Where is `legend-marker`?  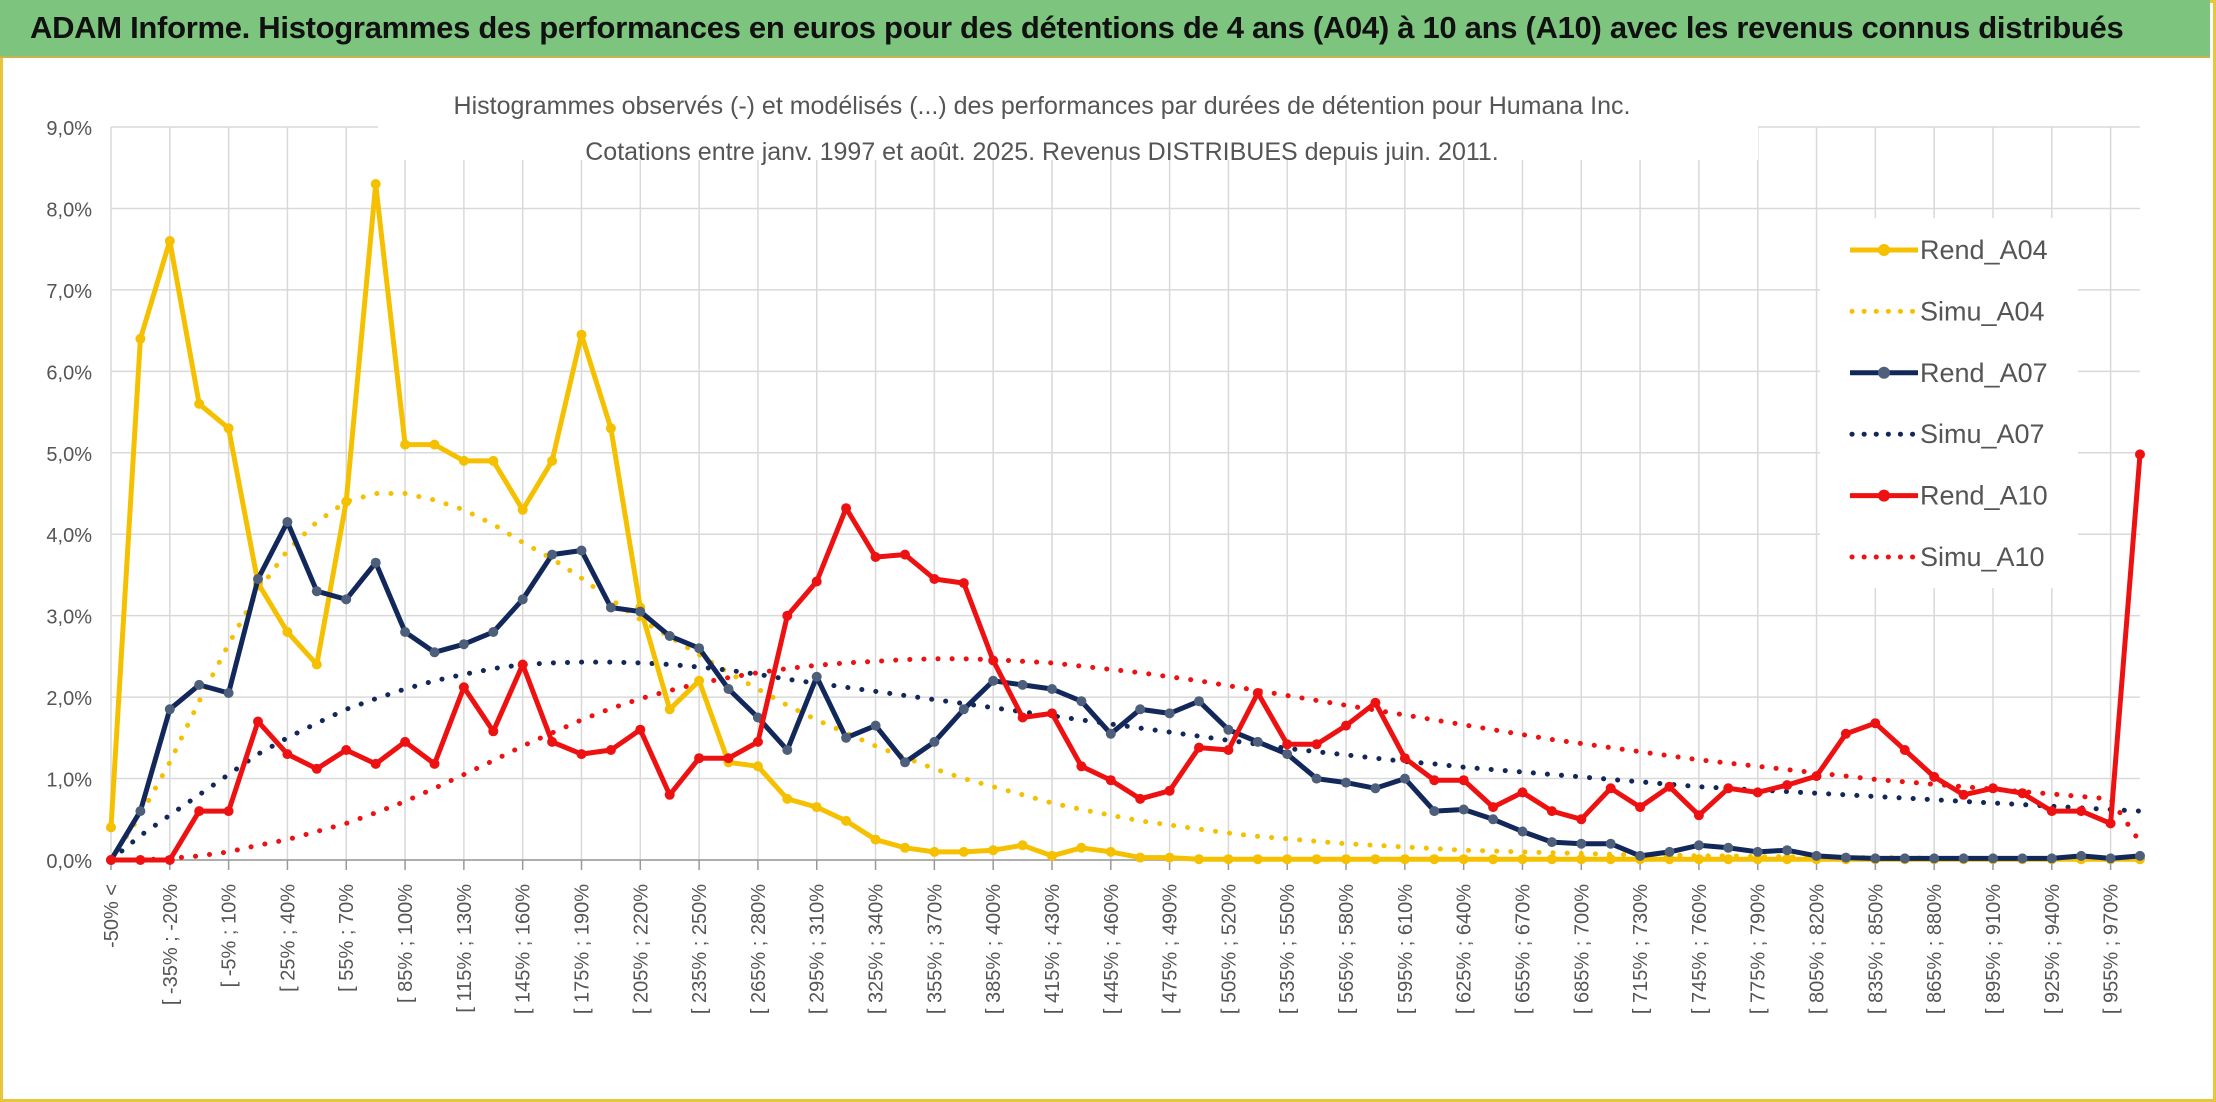 legend-marker is located at coordinates (1884, 250).